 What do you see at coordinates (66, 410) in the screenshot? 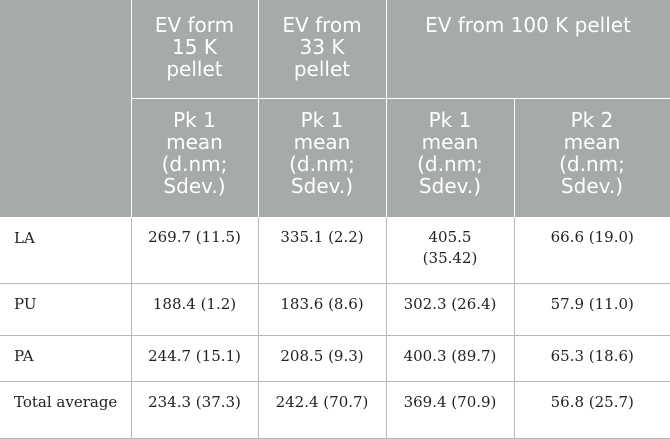
I see `row-label: Total average` at bounding box center [66, 410].